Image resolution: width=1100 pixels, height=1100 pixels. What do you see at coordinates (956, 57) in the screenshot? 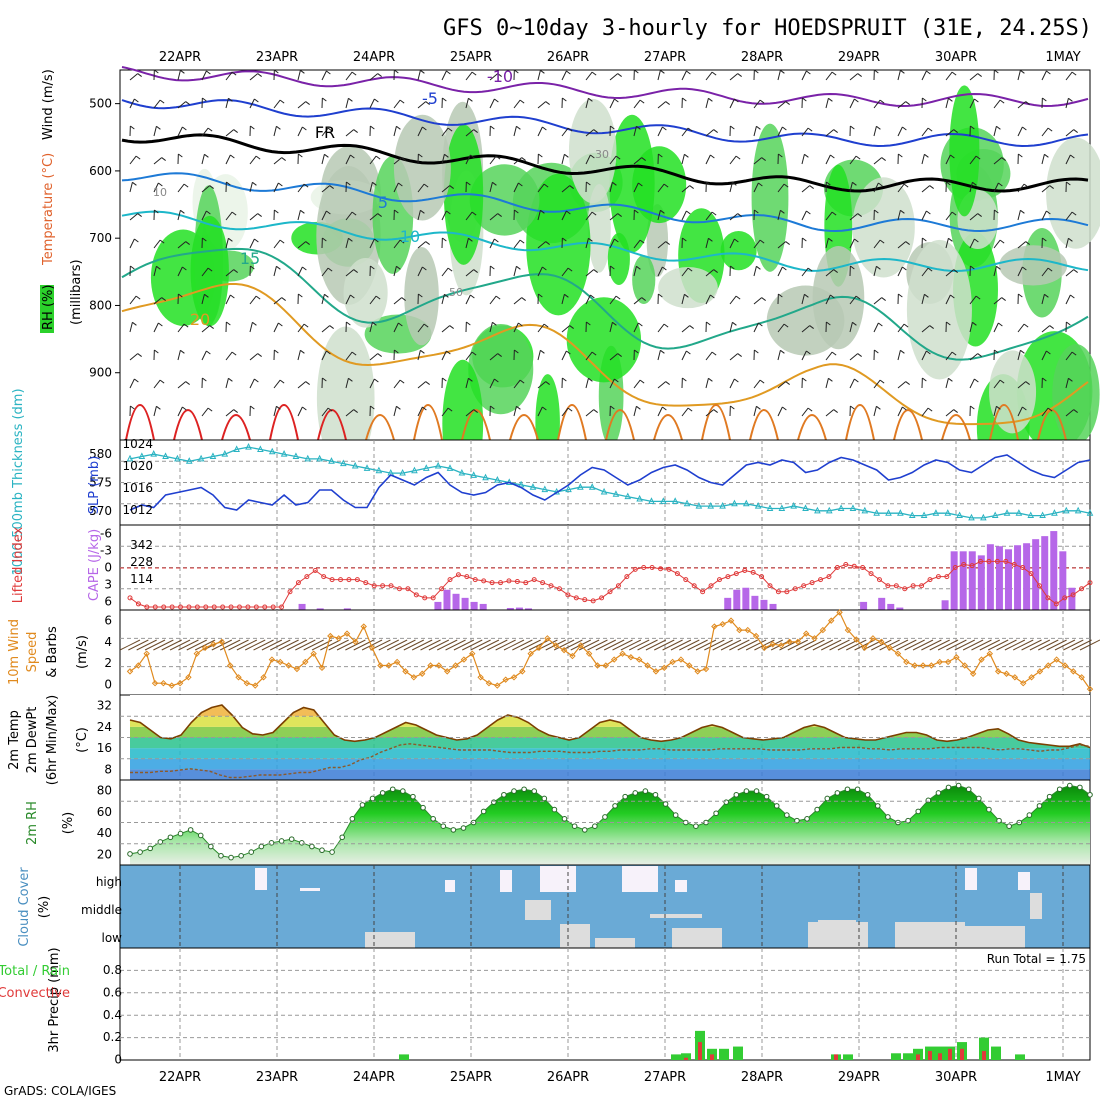
I see `top-date-label: 30APR` at bounding box center [956, 57].